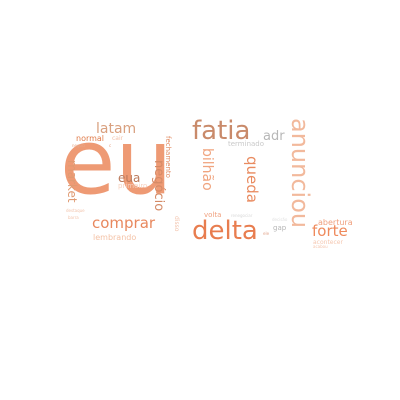 This screenshot has width=400, height=400. Describe the element at coordinates (207, 169) in the screenshot. I see `cloud-word: bilhão` at that location.